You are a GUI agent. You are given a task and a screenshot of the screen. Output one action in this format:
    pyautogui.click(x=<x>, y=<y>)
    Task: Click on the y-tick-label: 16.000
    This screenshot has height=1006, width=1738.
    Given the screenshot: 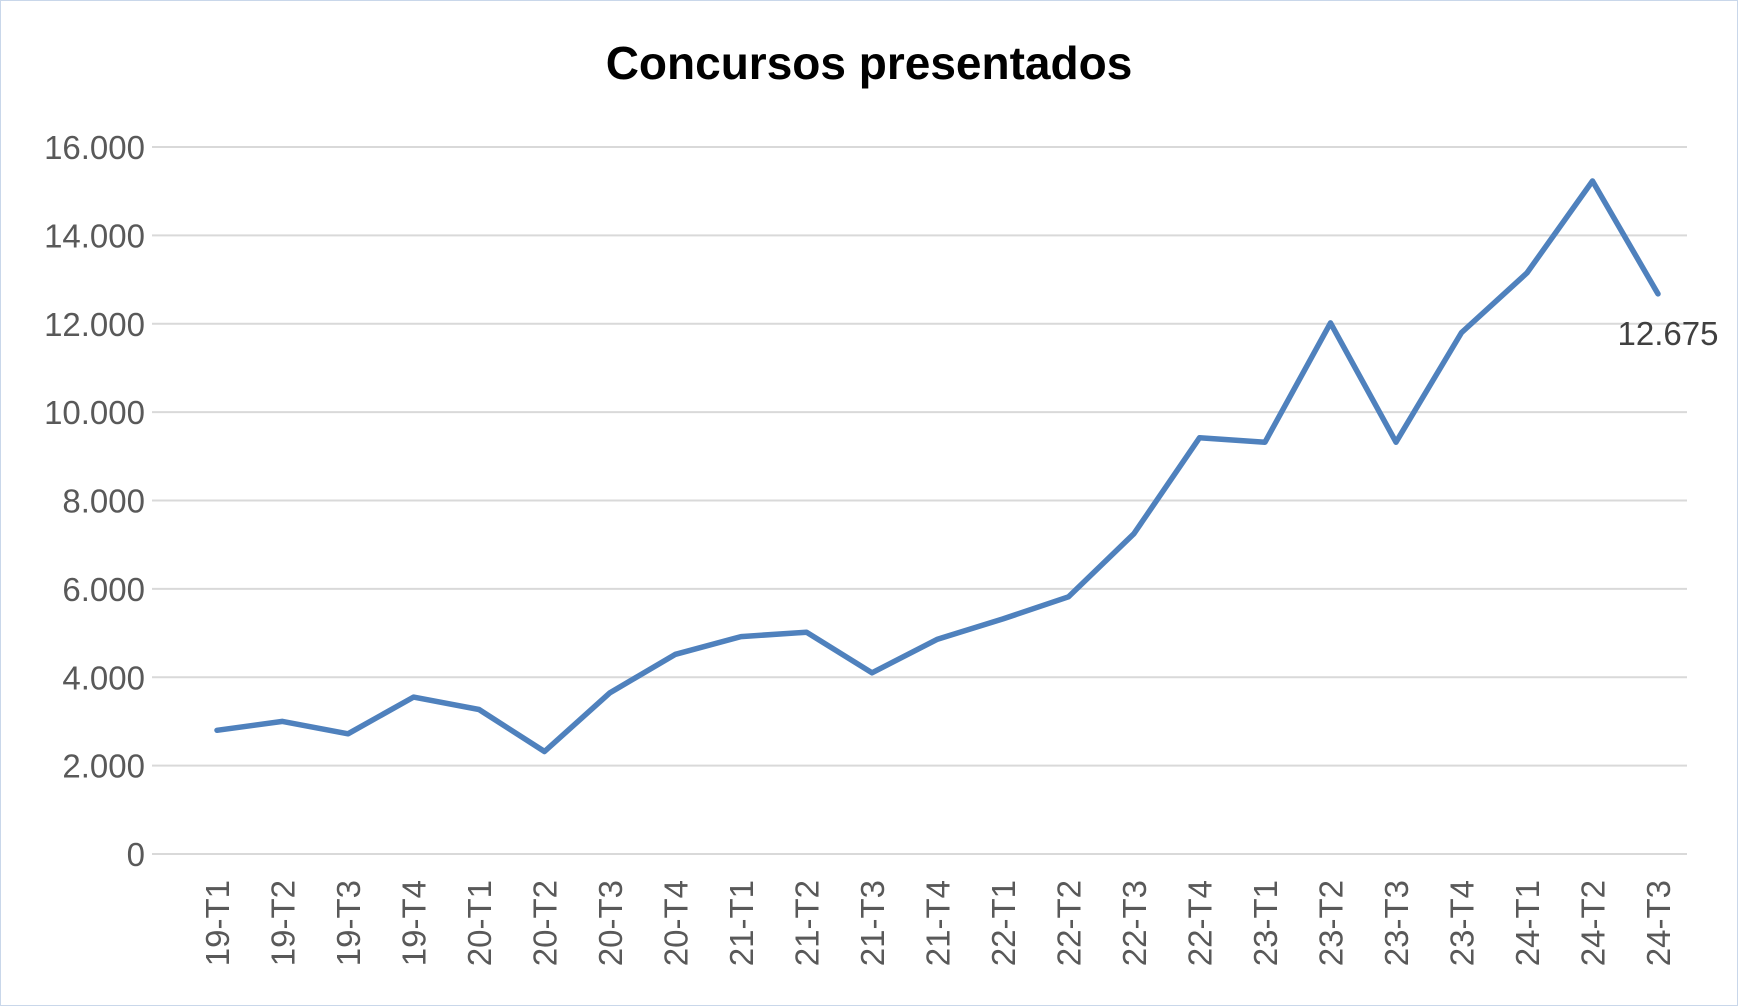 What is the action you would take?
    pyautogui.click(x=94, y=147)
    